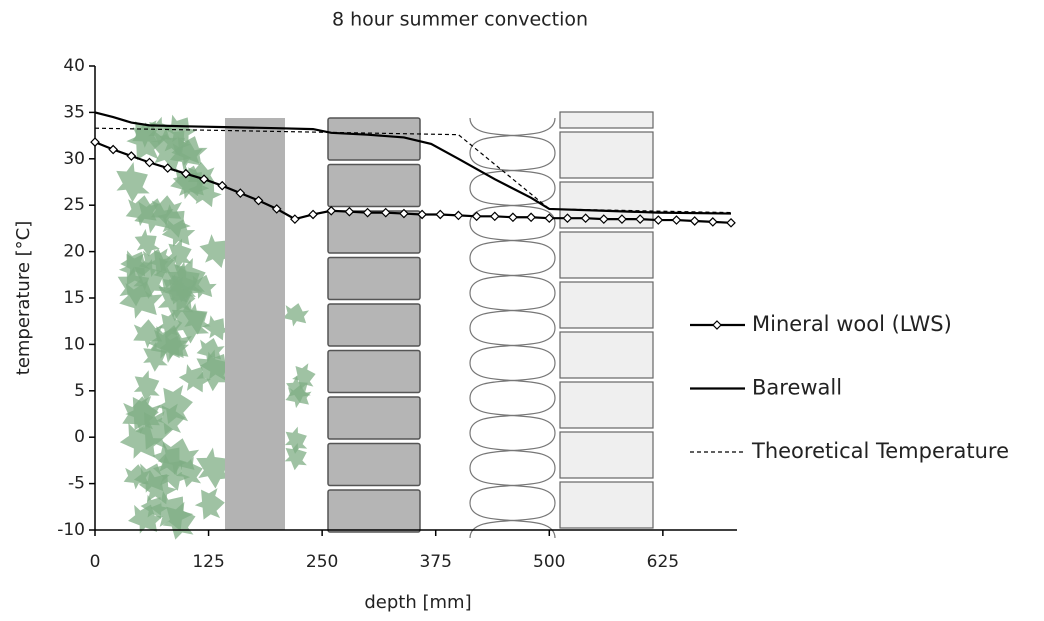 The height and width of the screenshot is (621, 1044). Describe the element at coordinates (74, 112) in the screenshot. I see `y-tick-label: 35` at that location.